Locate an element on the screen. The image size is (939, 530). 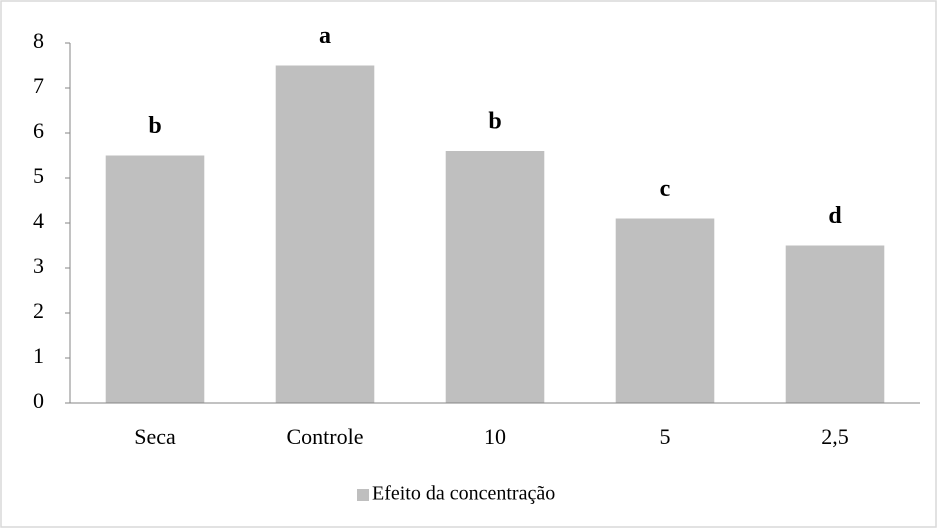
x-tick-label: 2,5 is located at coordinates (835, 436).